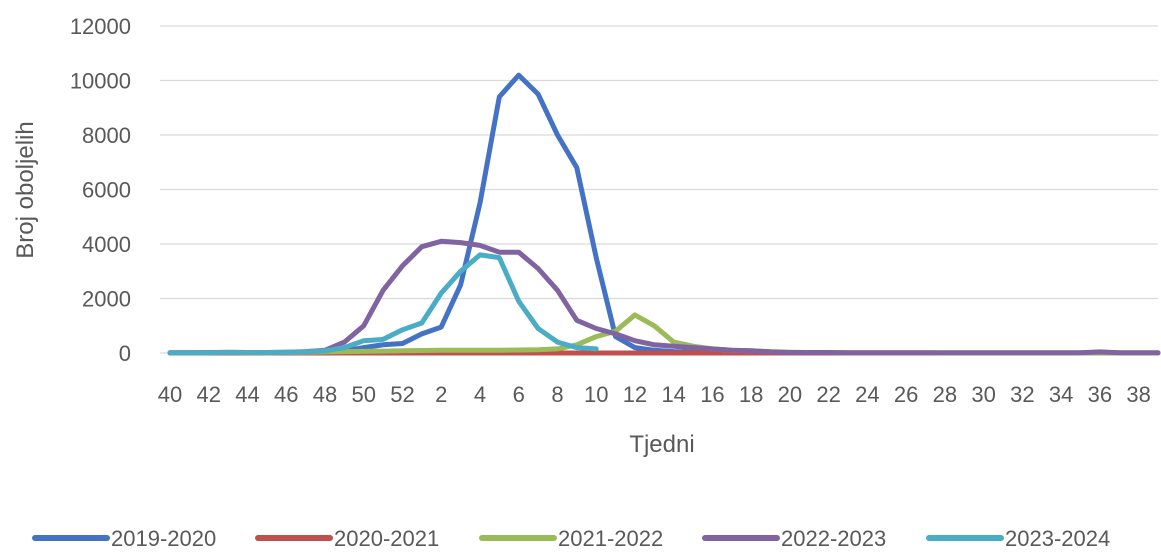 The image size is (1161, 554). I want to click on x-tick-label: 26, so click(906, 394).